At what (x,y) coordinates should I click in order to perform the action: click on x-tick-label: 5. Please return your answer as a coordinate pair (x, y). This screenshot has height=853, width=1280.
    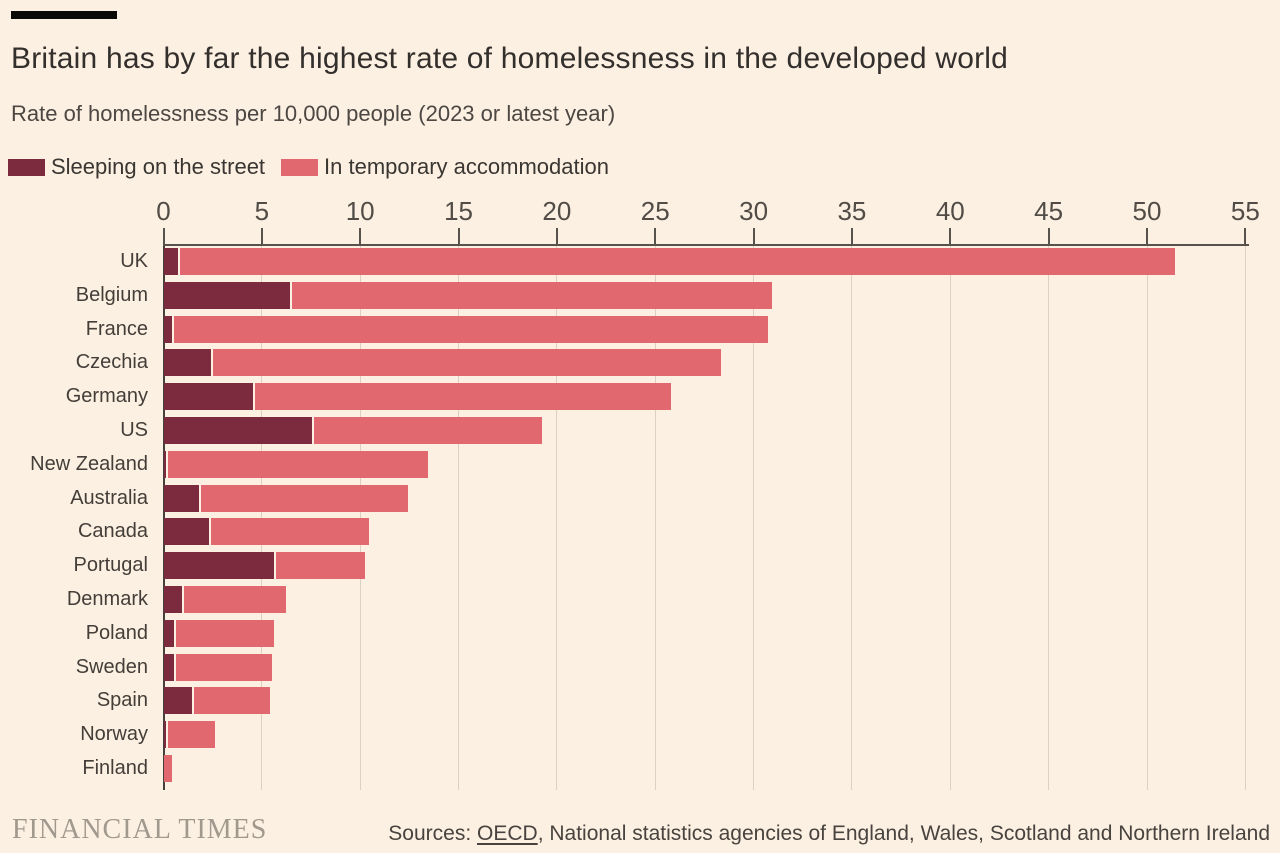
    Looking at the image, I should click on (262, 211).